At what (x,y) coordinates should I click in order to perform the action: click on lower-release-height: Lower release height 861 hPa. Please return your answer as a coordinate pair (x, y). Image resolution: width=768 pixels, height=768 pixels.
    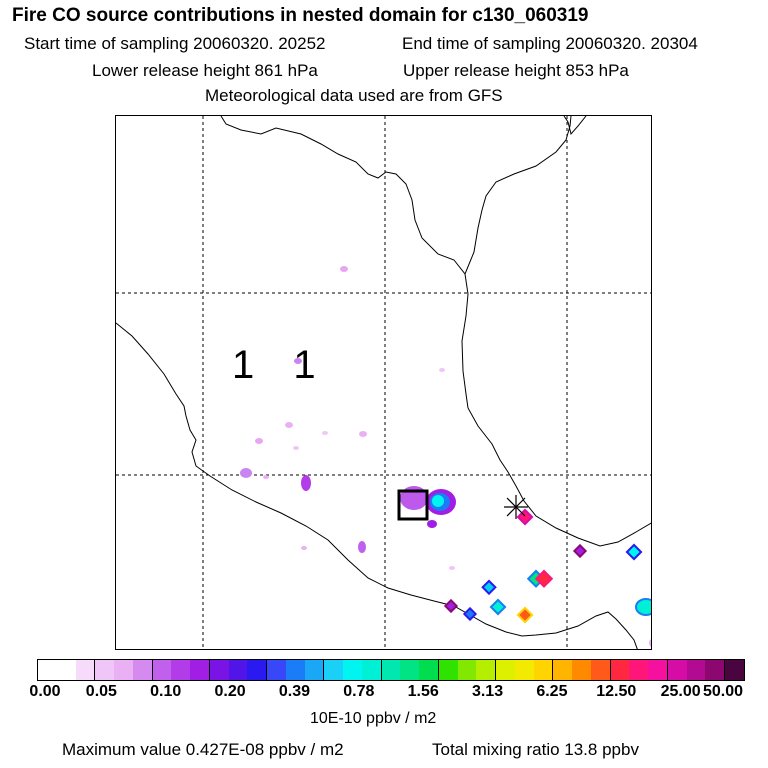
    Looking at the image, I should click on (205, 70).